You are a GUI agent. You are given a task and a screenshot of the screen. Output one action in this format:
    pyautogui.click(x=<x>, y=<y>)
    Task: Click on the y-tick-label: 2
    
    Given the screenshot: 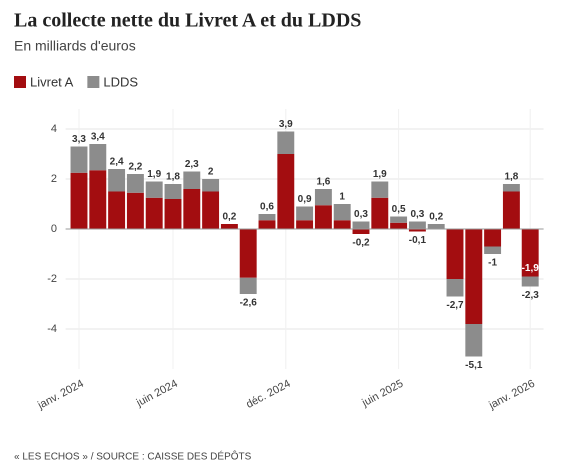 What is the action you would take?
    pyautogui.click(x=54, y=179)
    